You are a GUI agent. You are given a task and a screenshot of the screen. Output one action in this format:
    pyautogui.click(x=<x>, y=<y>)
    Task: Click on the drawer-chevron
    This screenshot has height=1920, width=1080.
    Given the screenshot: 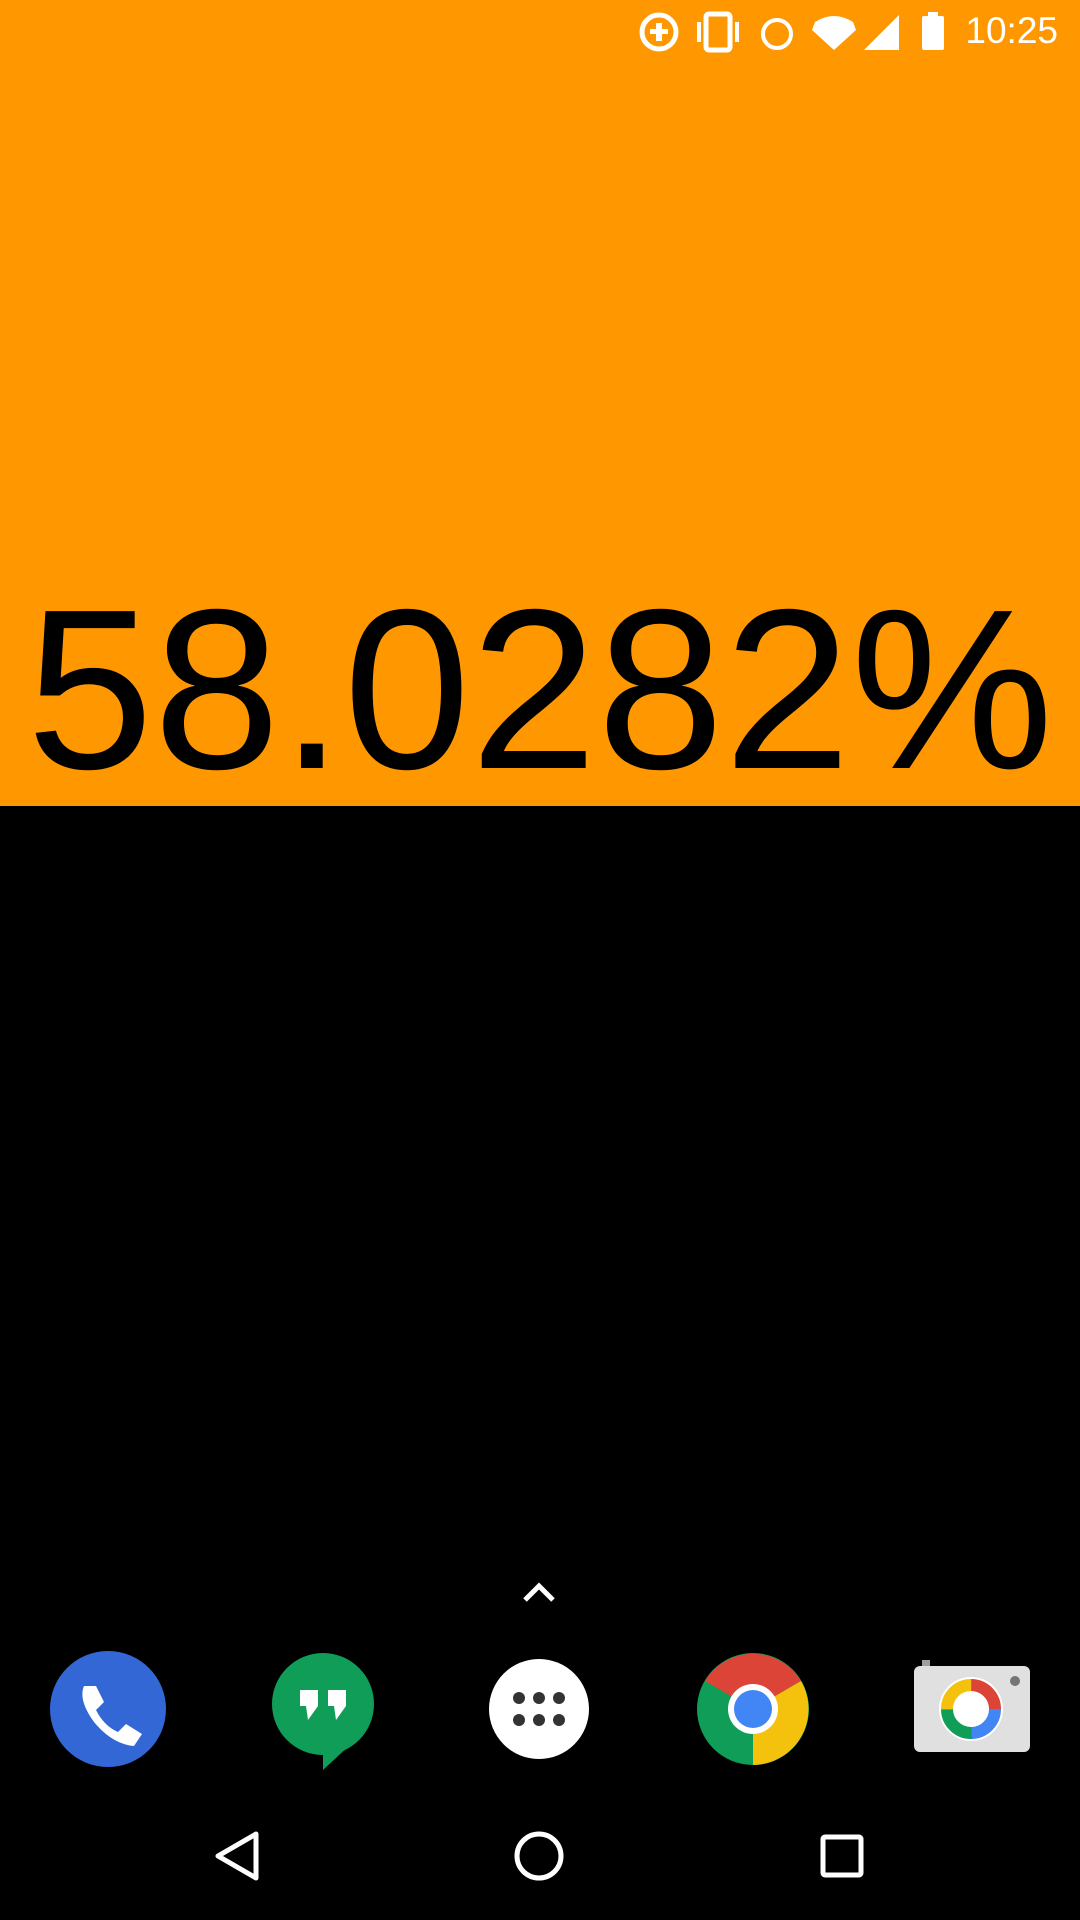 What is the action you would take?
    pyautogui.click(x=539, y=1592)
    